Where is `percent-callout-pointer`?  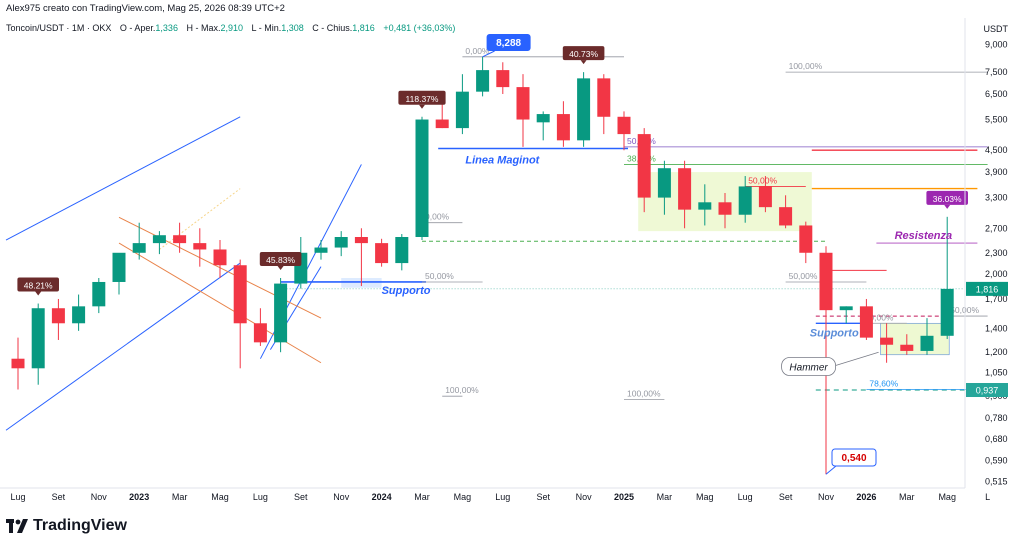
percent-callout-pointer is located at coordinates (947, 206).